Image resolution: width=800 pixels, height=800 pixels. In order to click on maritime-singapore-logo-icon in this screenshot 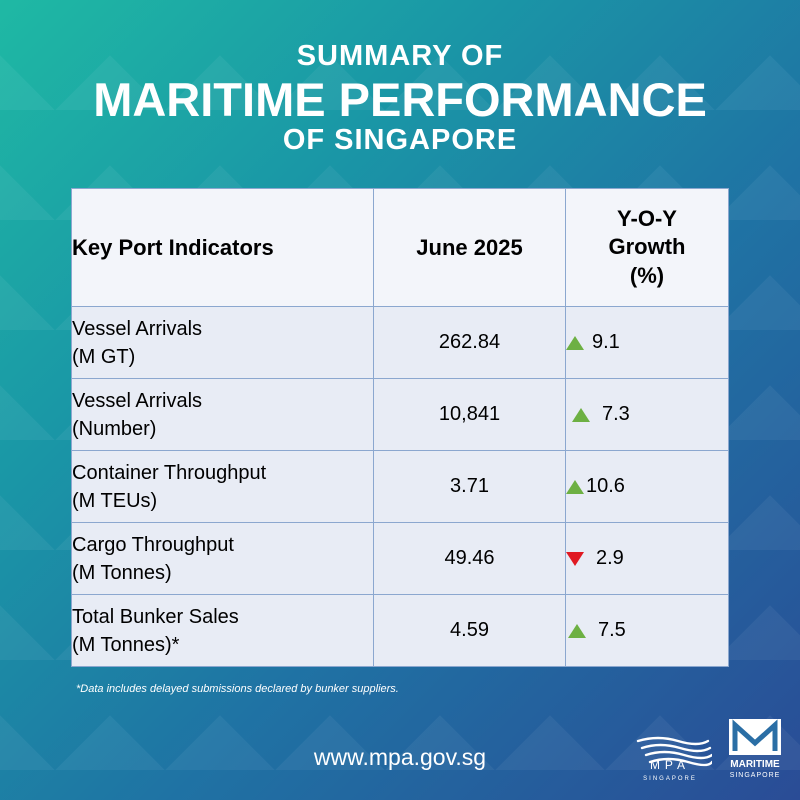, I will do `click(755, 737)`.